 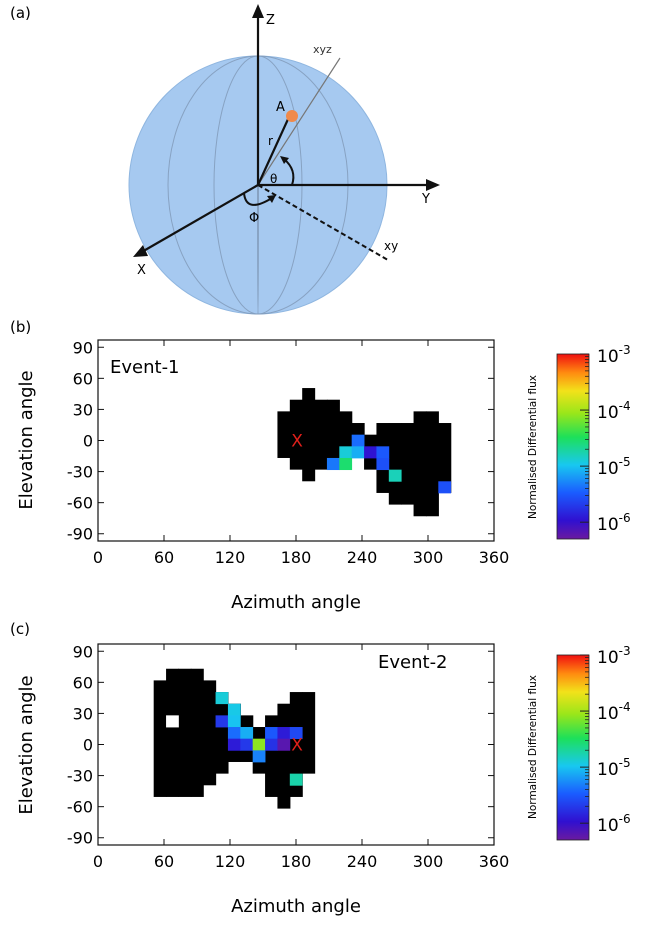 I want to click on colorbar-b-bar, so click(x=573, y=446).